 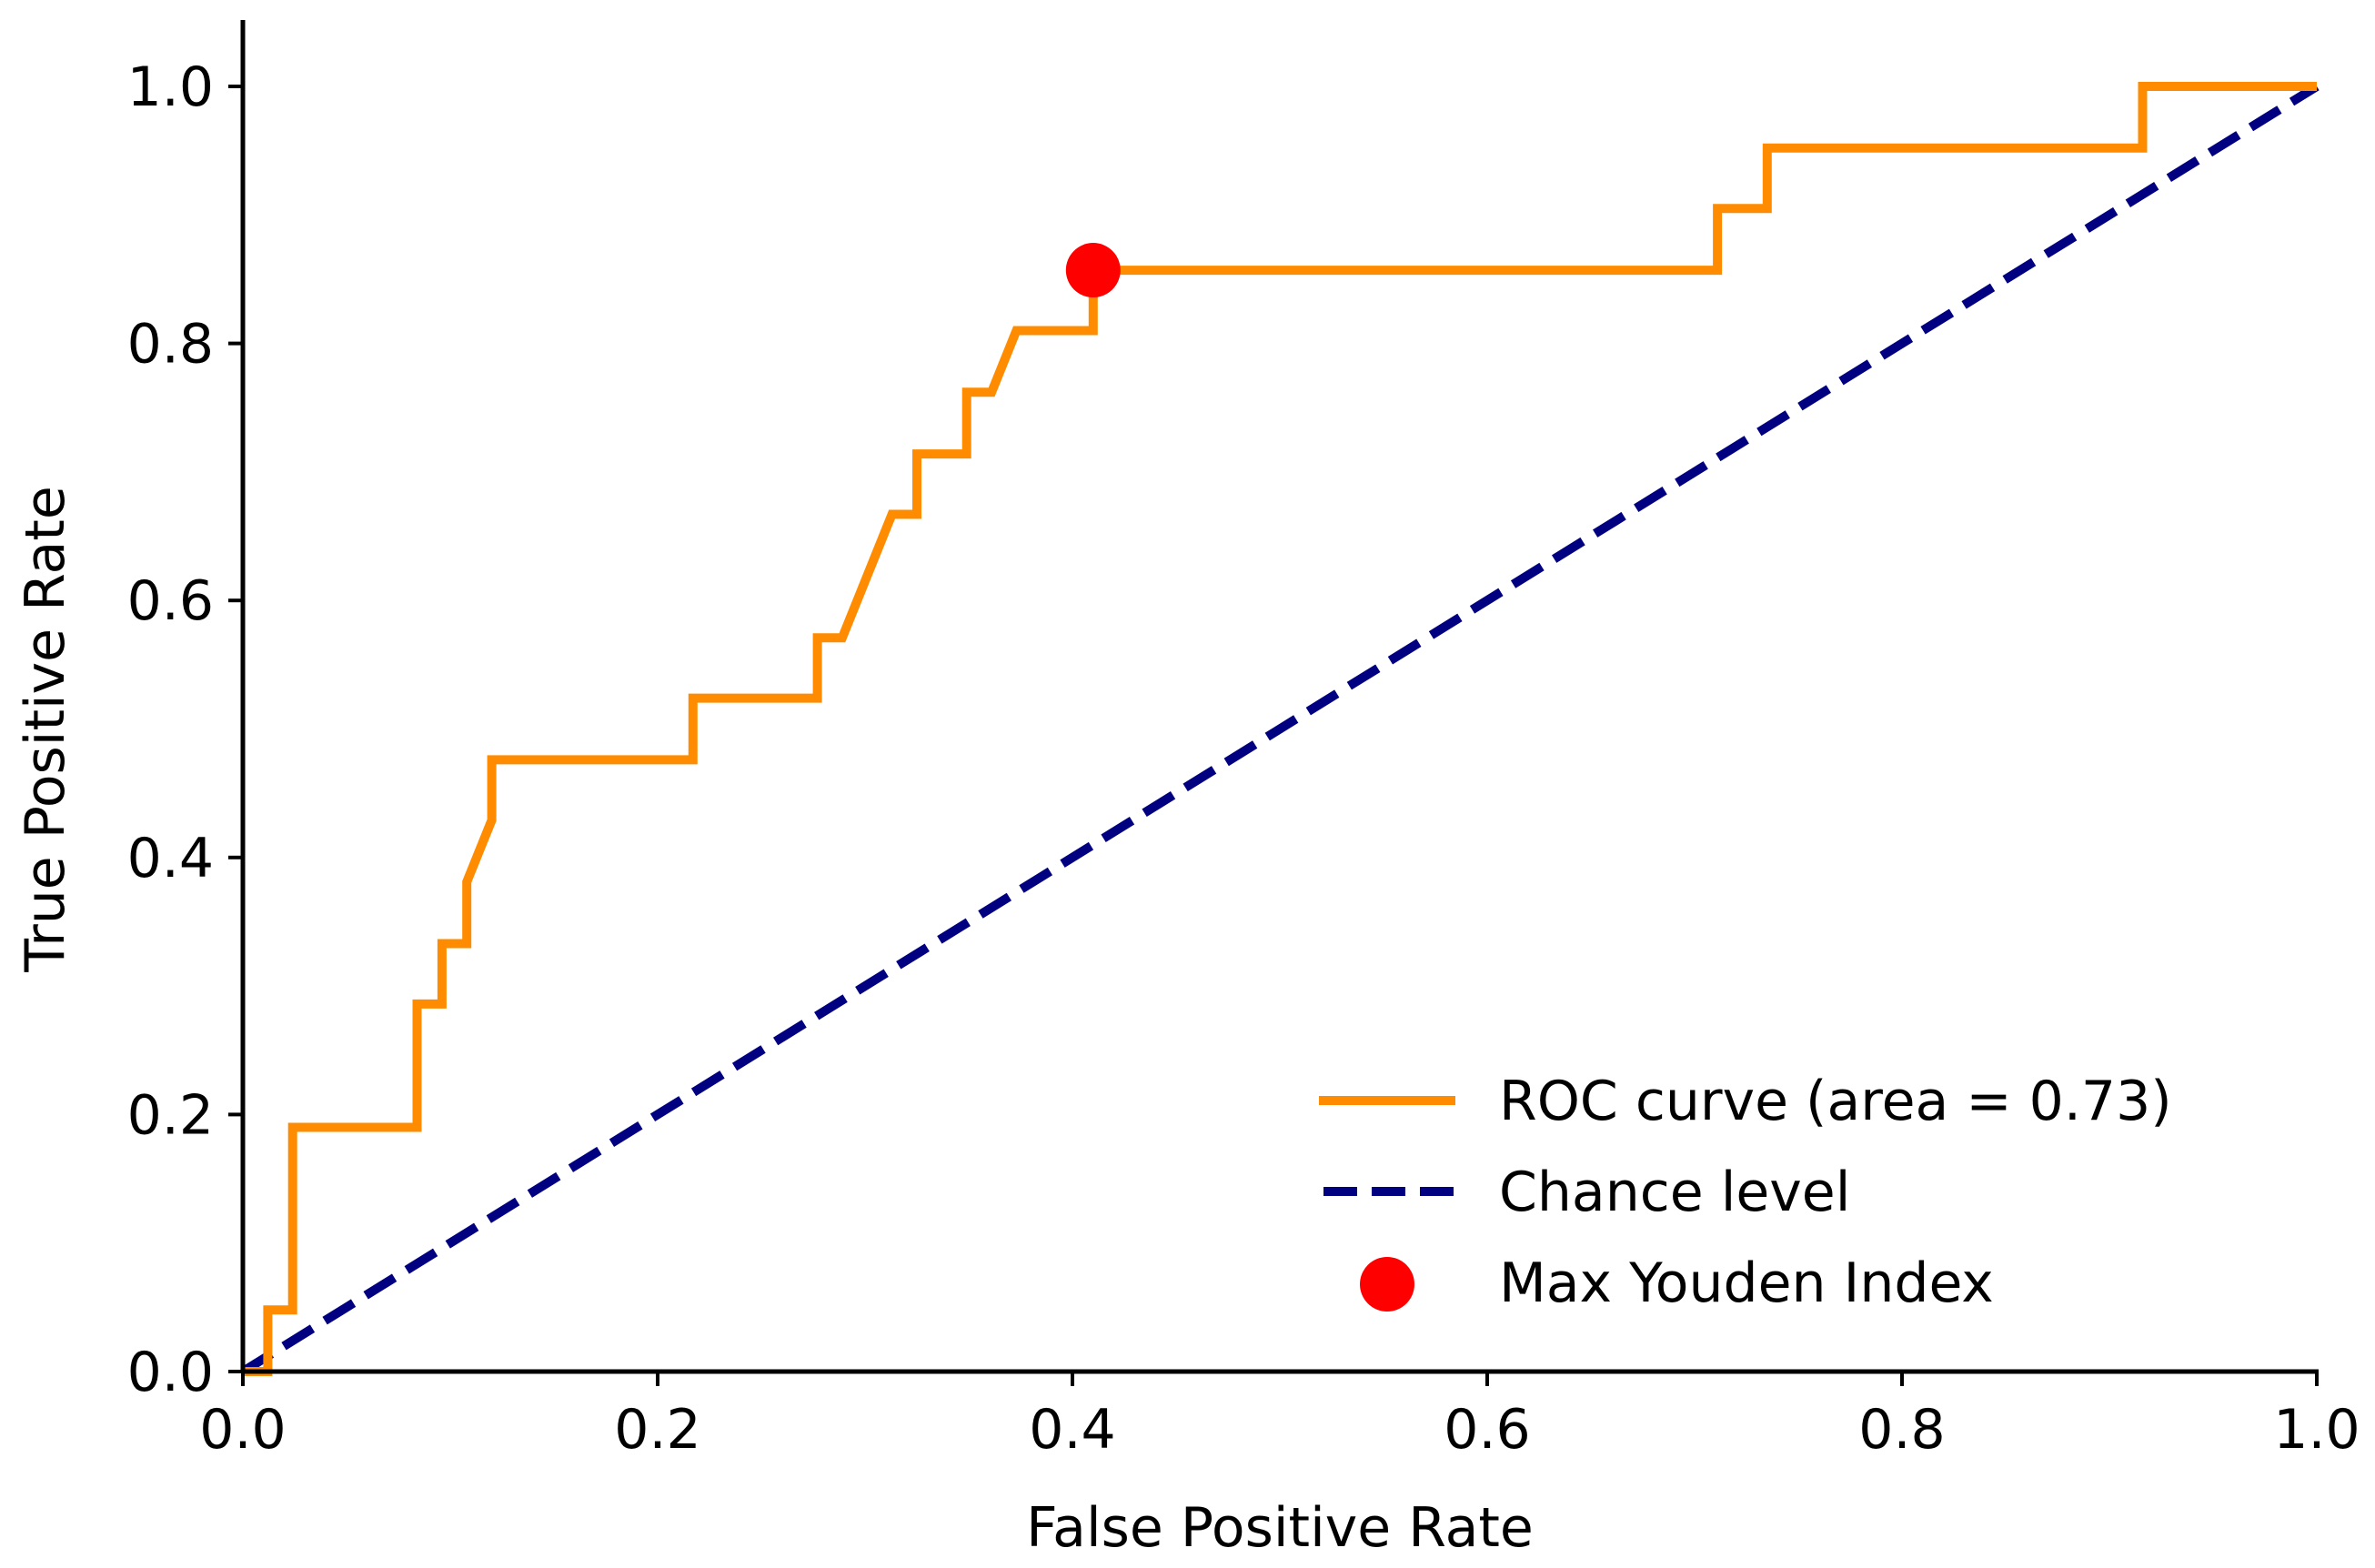 I want to click on x-tick-label: 0.6, so click(x=1487, y=1430).